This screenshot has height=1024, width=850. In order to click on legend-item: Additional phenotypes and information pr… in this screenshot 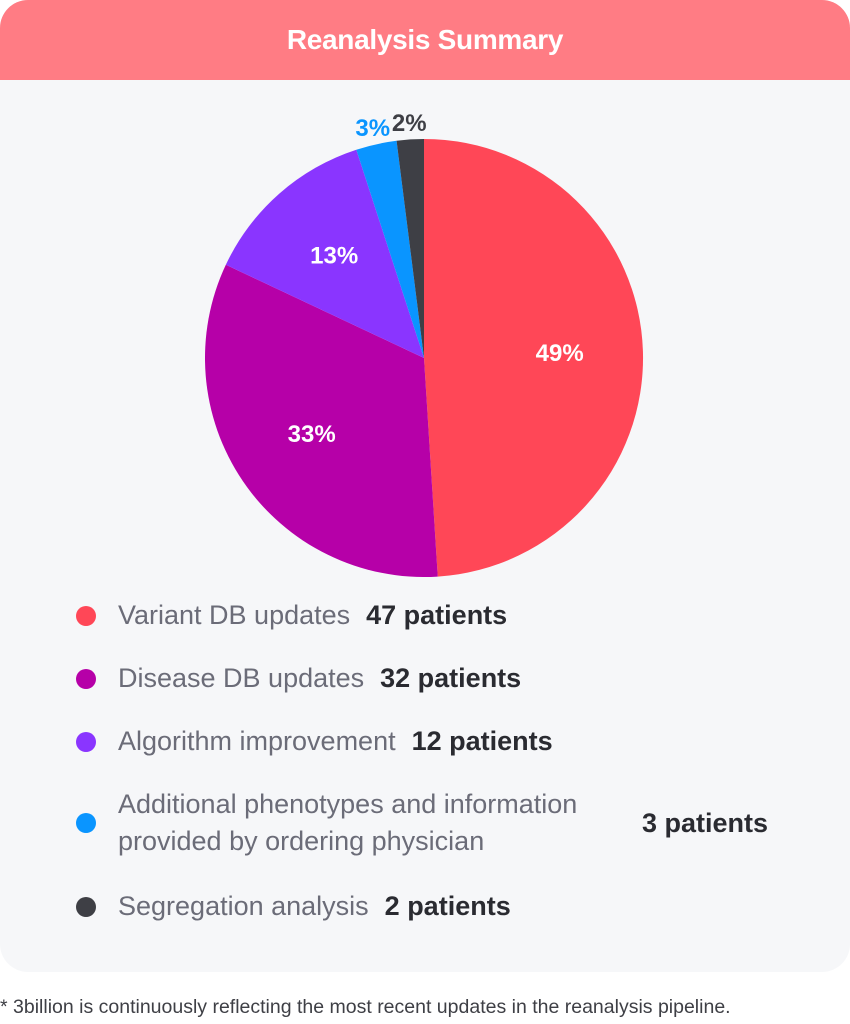, I will do `click(456, 823)`.